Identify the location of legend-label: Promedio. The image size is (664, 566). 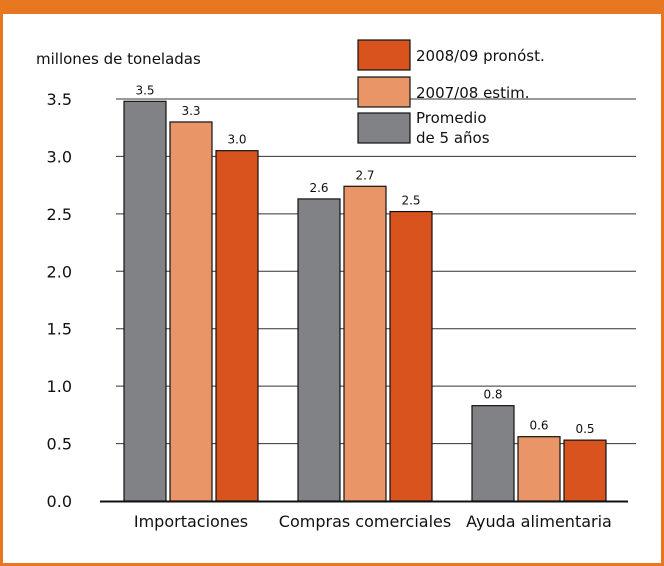
(451, 118).